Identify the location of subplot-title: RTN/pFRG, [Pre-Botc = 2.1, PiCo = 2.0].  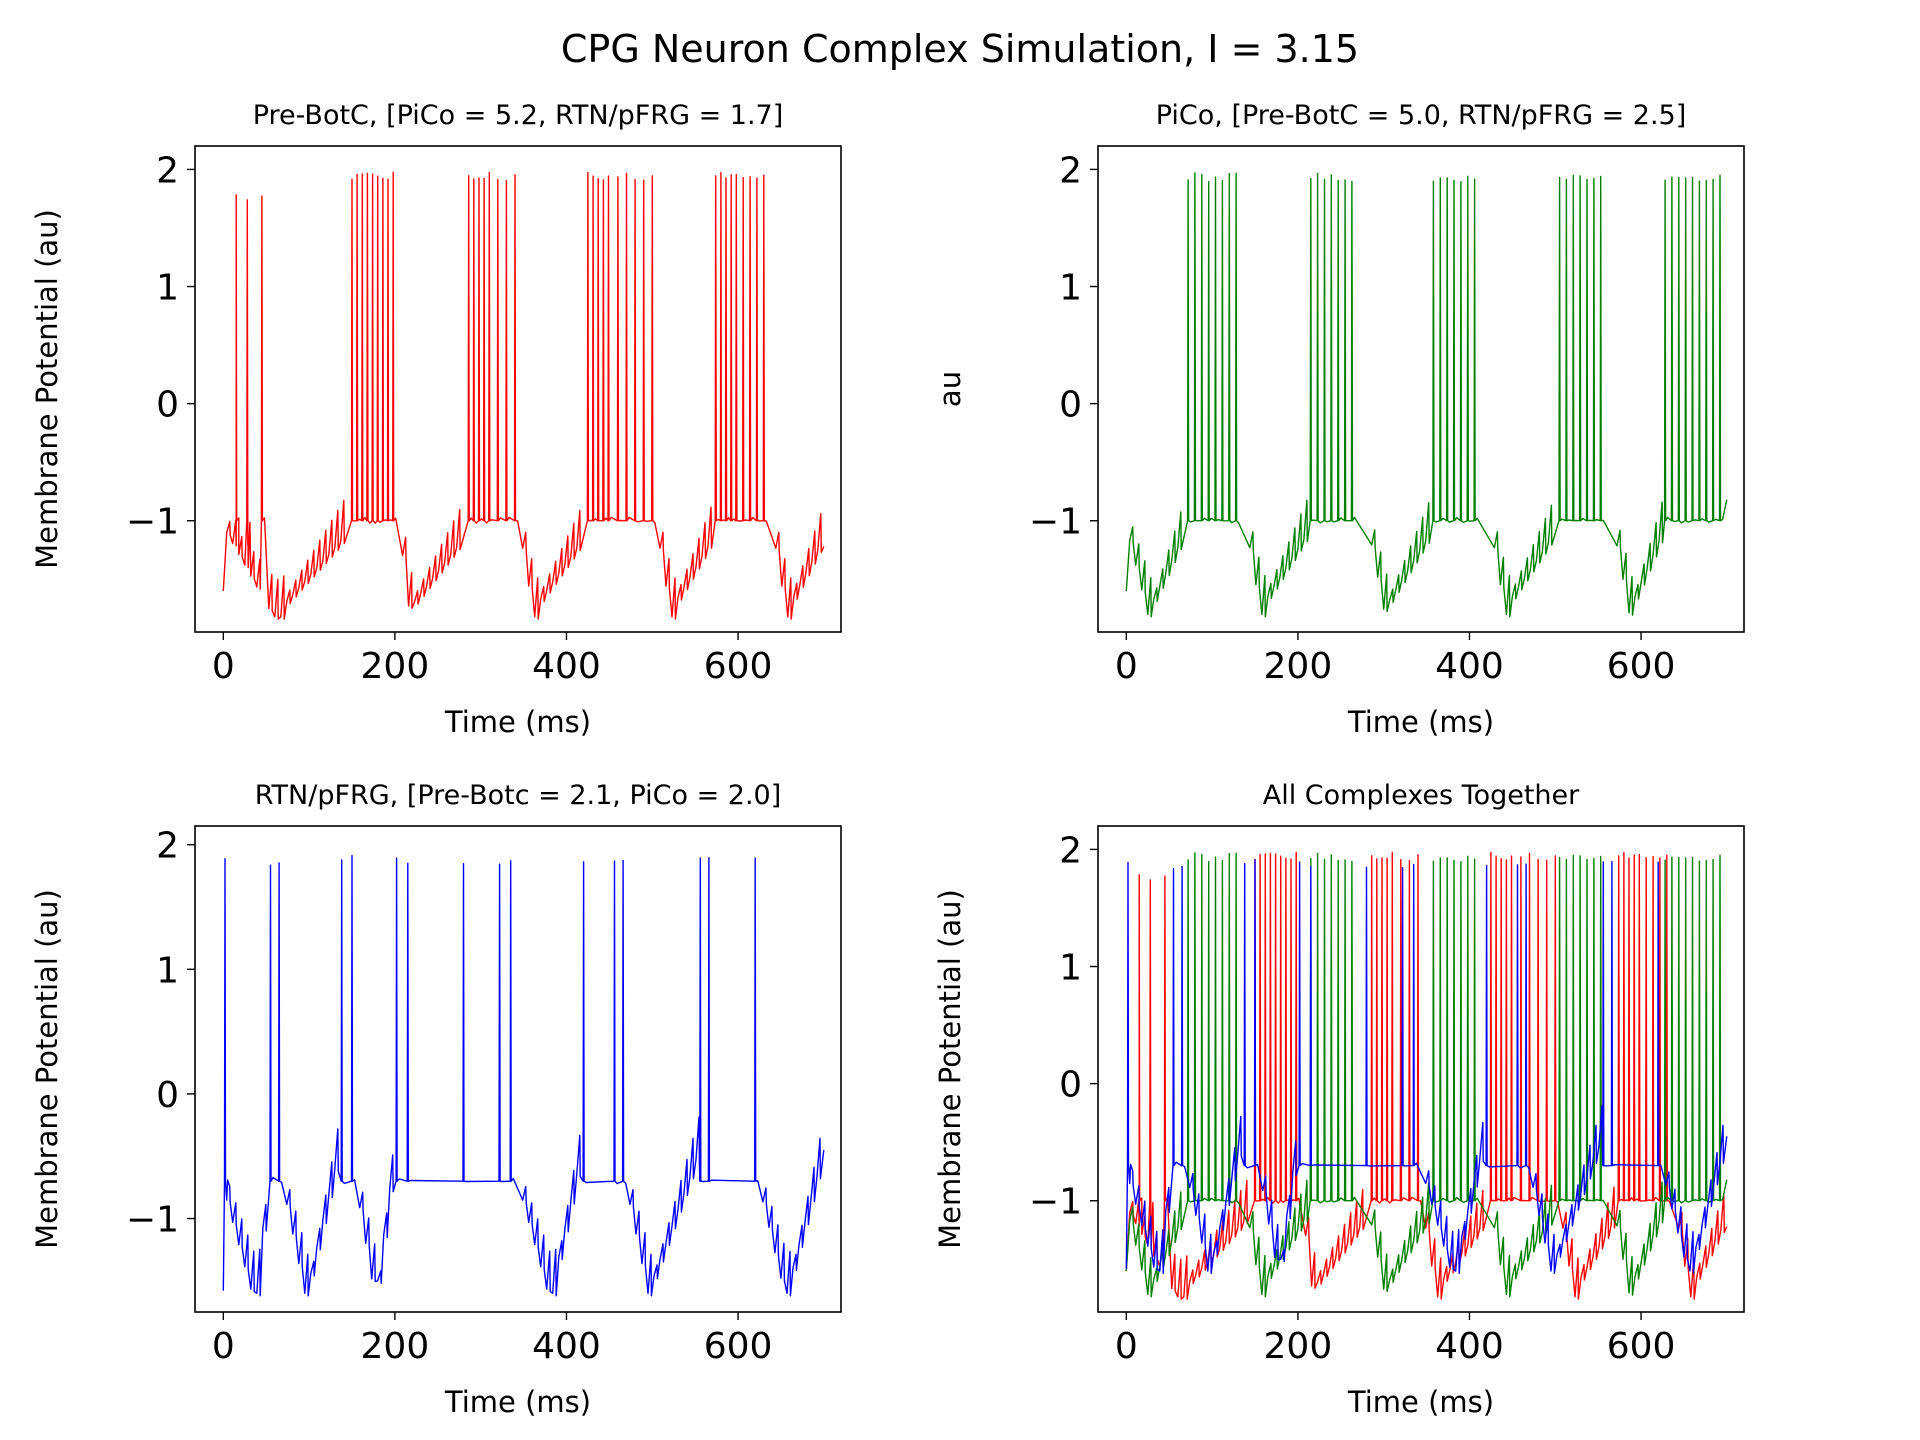
(518, 795).